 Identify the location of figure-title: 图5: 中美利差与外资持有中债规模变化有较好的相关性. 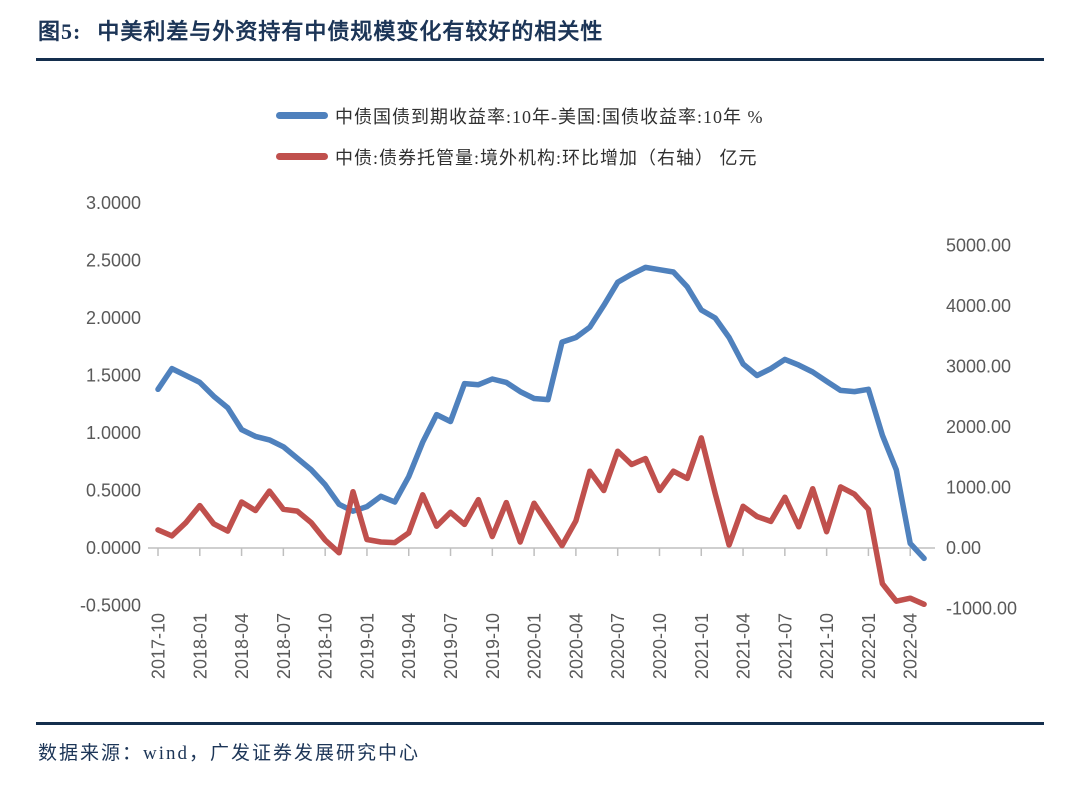
(320, 30).